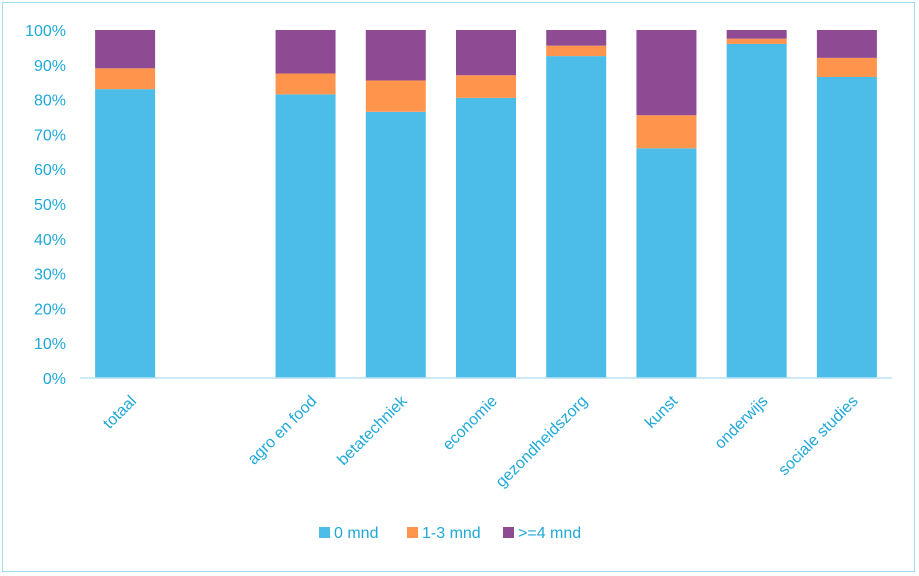 This screenshot has height=576, width=919. Describe the element at coordinates (50, 309) in the screenshot. I see `y-tick-label: 20%` at that location.